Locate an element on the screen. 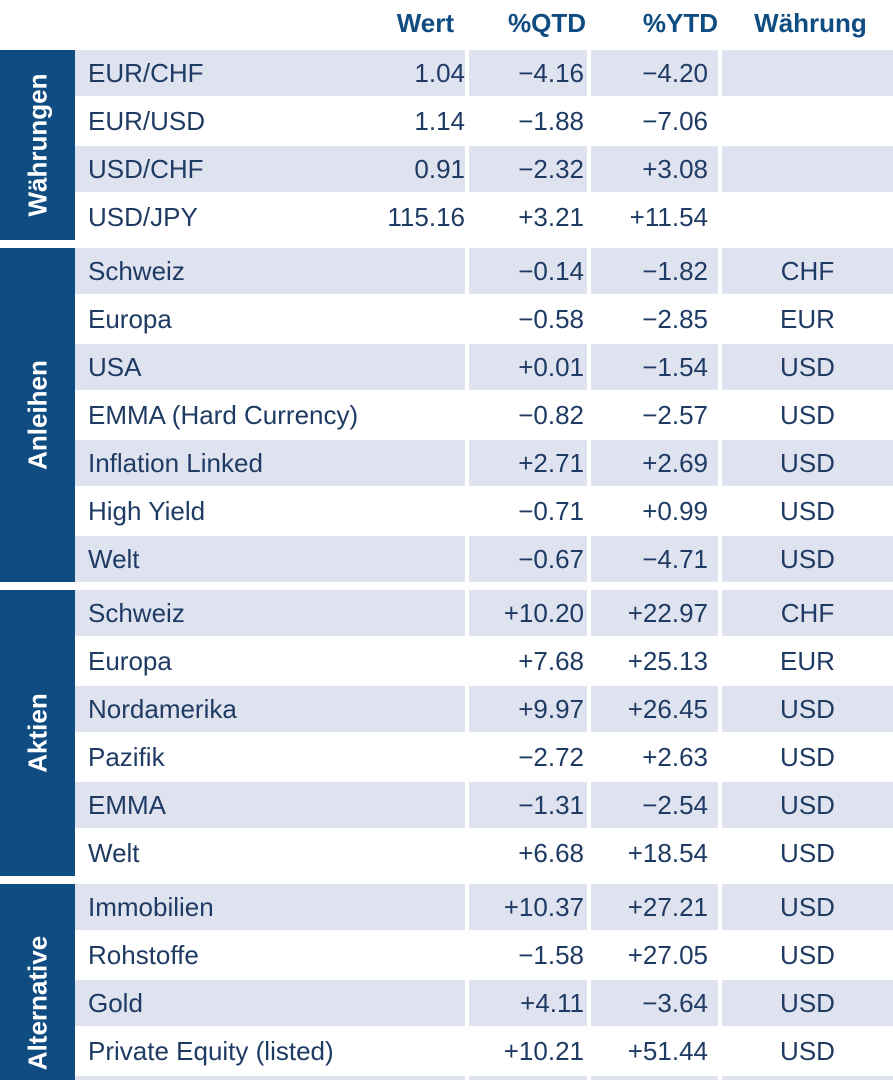 Image resolution: width=893 pixels, height=1080 pixels. table-row: EUR/USD 1.14 −1.88 −7.06 is located at coordinates (484, 121).